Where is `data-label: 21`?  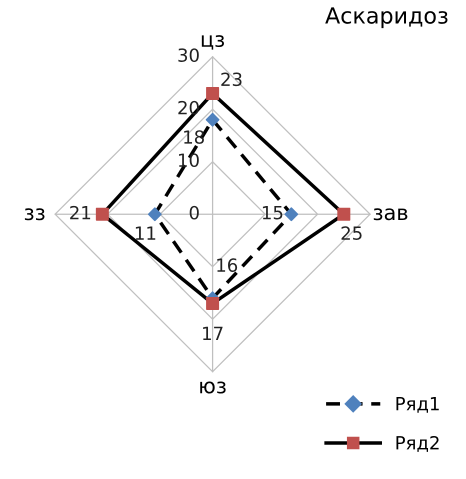
data-label: 21 is located at coordinates (80, 213).